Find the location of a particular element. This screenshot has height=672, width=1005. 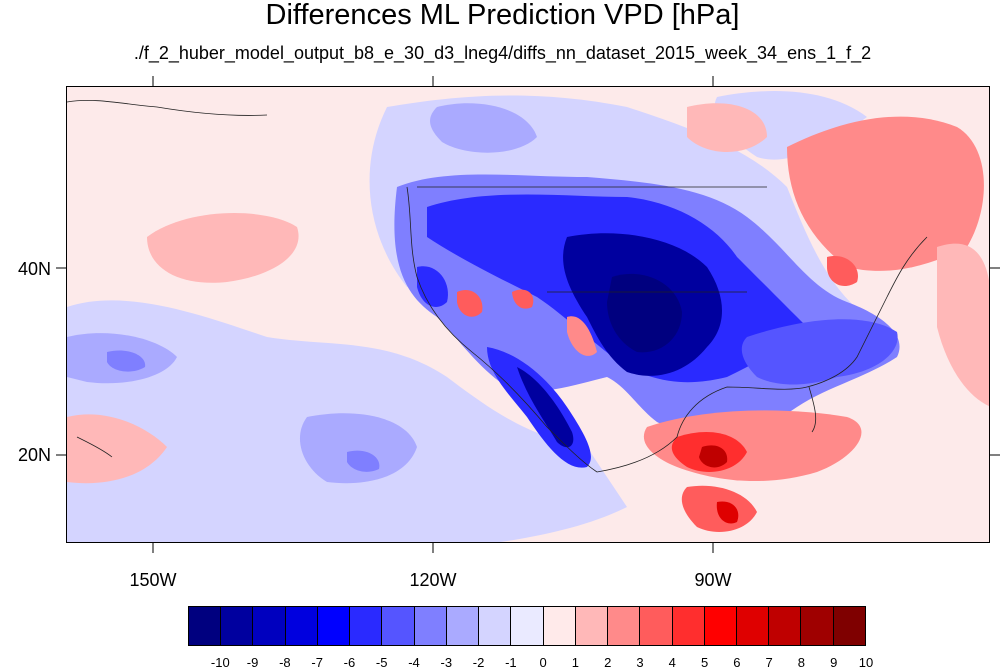

lon-label-120w: 120W is located at coordinates (433, 580).